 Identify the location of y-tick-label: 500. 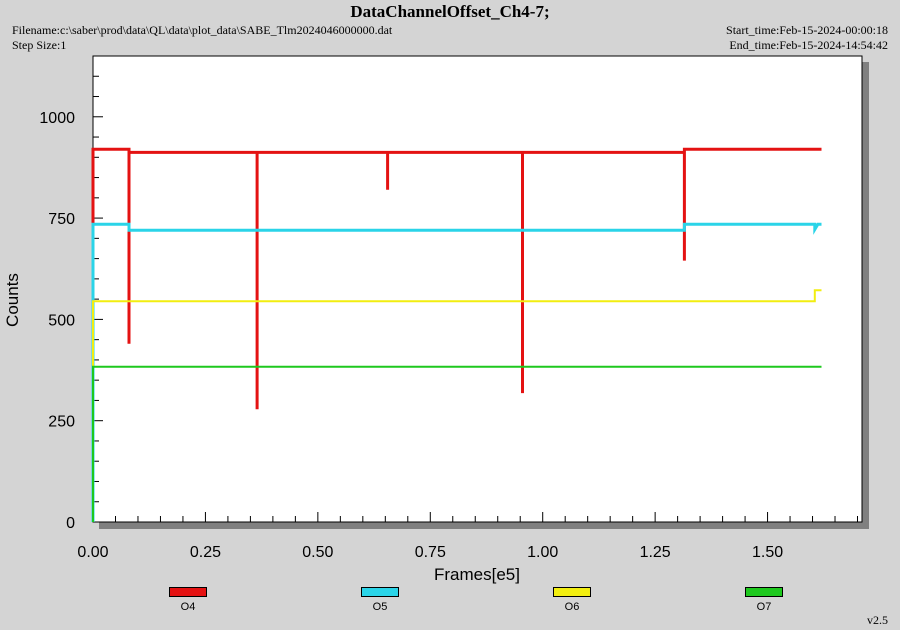
(61, 320).